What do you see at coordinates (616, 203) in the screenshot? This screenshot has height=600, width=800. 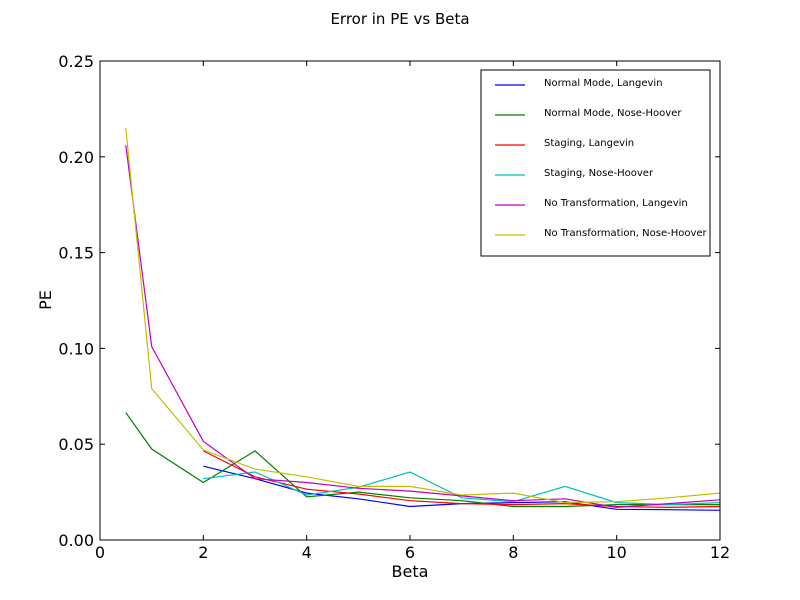 I see `legend-label: No Transformation, Langevin` at bounding box center [616, 203].